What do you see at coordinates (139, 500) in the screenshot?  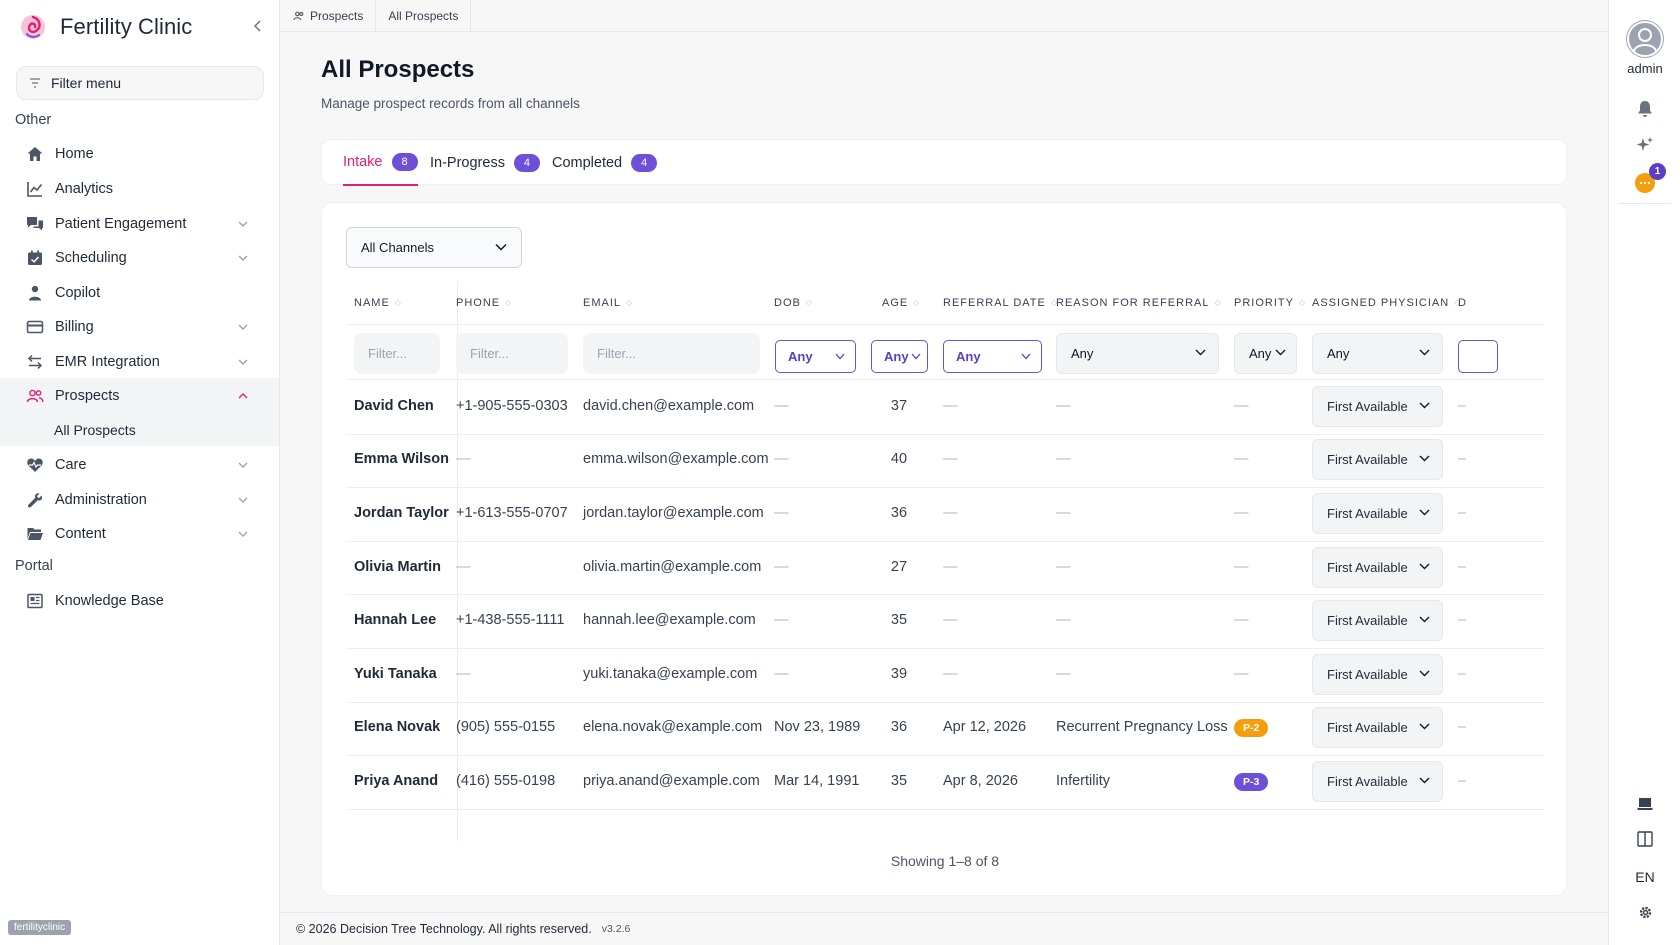 I see `sidebar-item-administration: Administration` at bounding box center [139, 500].